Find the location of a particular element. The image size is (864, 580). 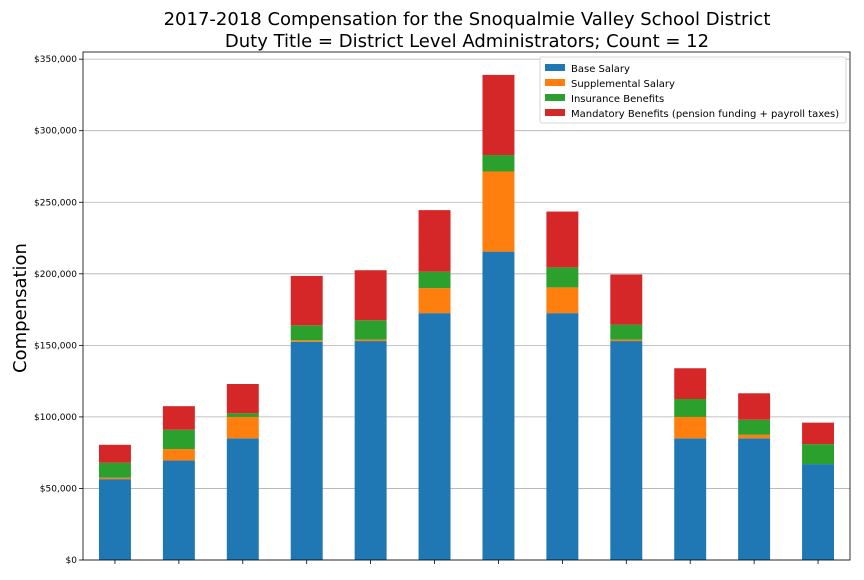

y-axis-label: Compensation is located at coordinates (20, 308).